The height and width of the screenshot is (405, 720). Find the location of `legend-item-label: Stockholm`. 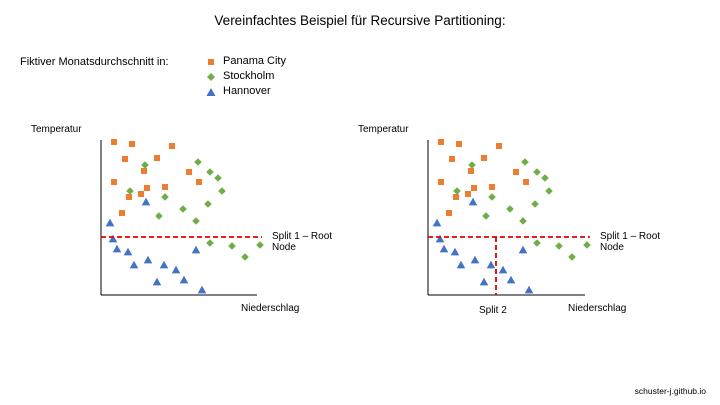

legend-item-label: Stockholm is located at coordinates (249, 76).